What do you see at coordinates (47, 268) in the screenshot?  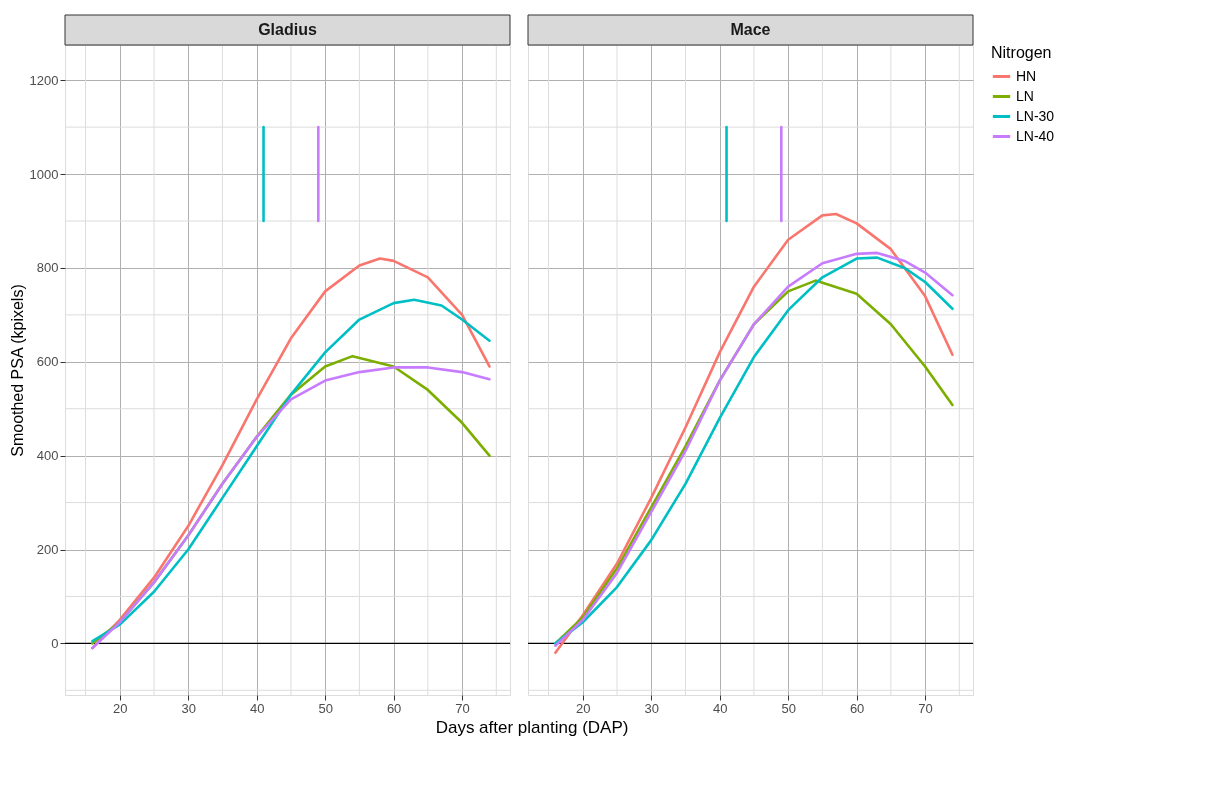 I see `y-tick-label: 800` at bounding box center [47, 268].